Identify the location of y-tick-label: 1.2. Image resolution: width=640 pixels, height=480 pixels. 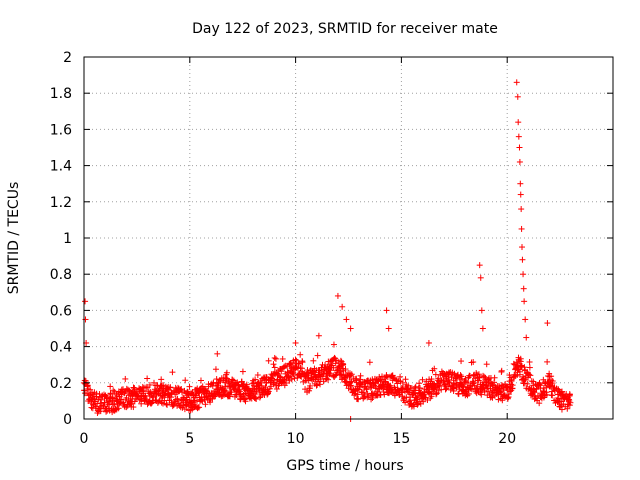
(61, 203).